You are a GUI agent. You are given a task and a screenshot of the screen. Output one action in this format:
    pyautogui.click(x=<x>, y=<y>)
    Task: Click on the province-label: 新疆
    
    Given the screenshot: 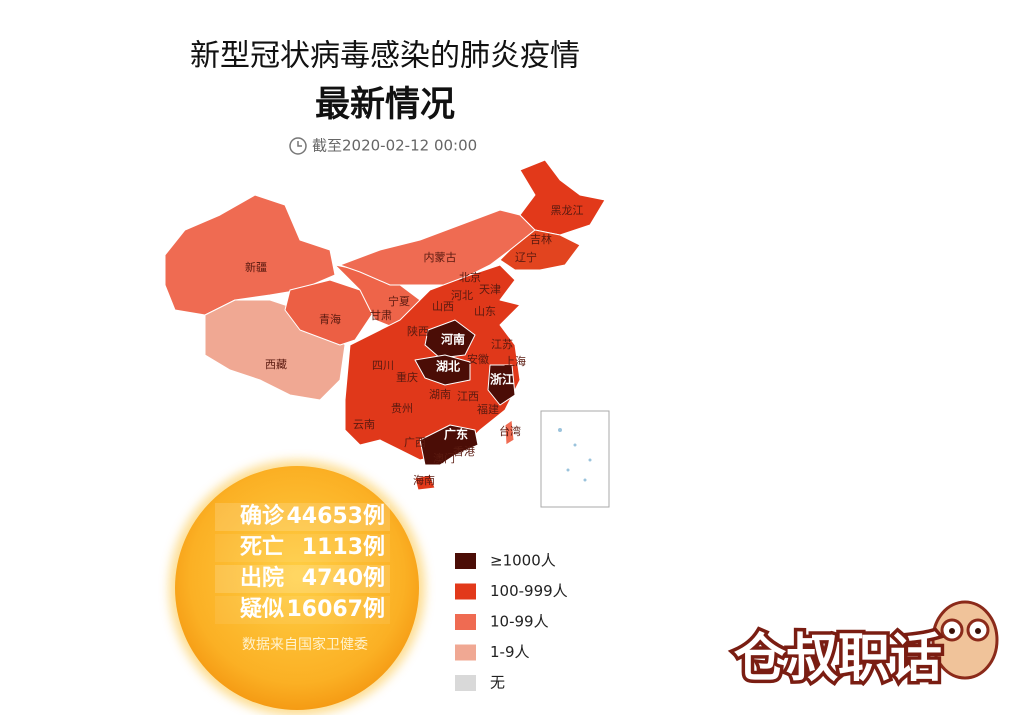 What is the action you would take?
    pyautogui.click(x=256, y=267)
    